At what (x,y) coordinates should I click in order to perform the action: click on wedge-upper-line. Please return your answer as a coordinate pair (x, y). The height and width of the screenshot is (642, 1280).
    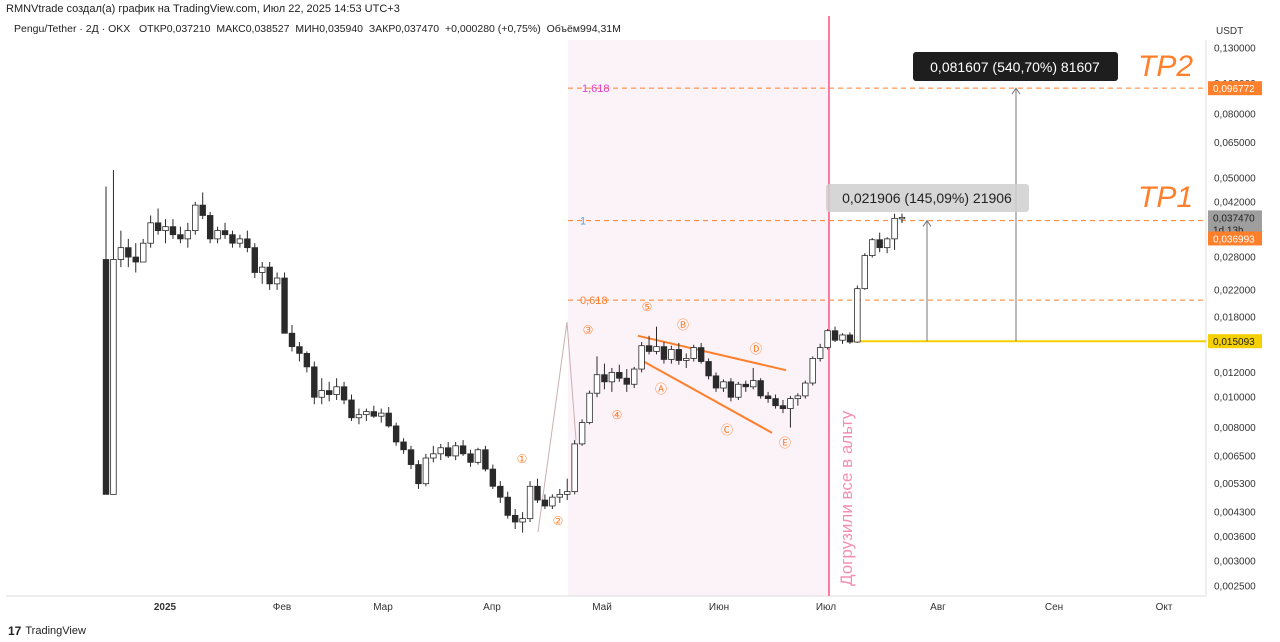
    Looking at the image, I should click on (712, 353).